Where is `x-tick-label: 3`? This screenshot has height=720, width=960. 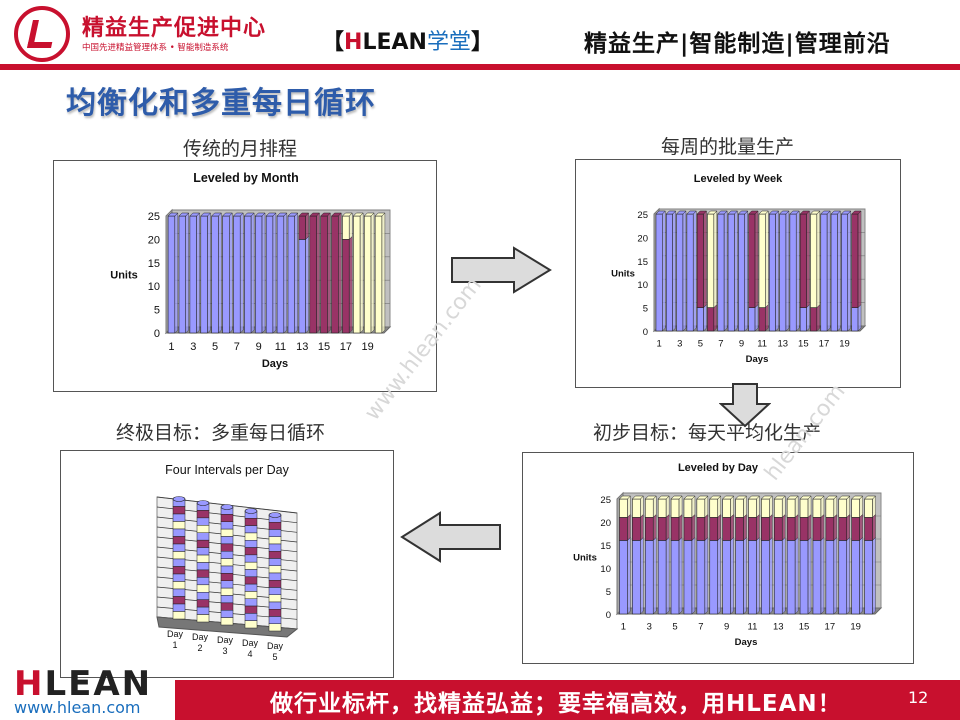
x-tick-label: 3 is located at coordinates (193, 347).